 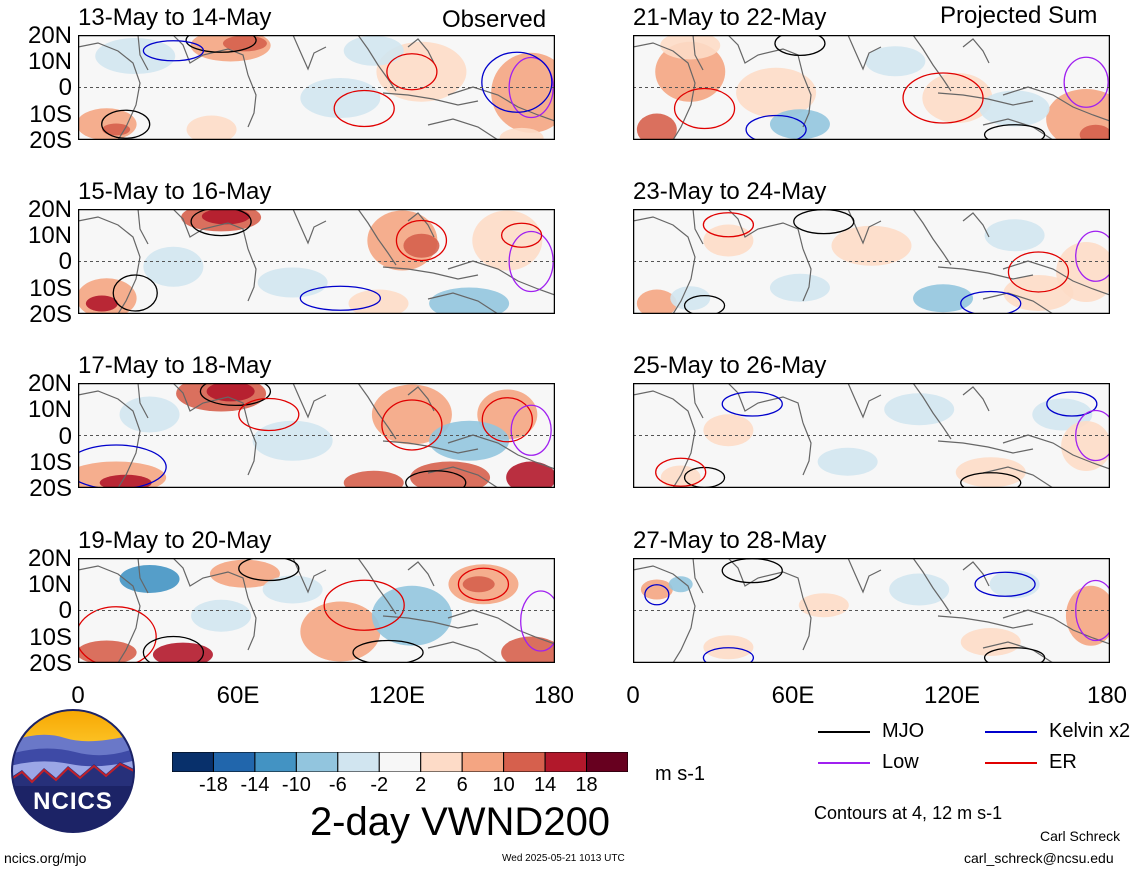 I want to click on panel-title-7: 25-May to 26-May, so click(x=730, y=365).